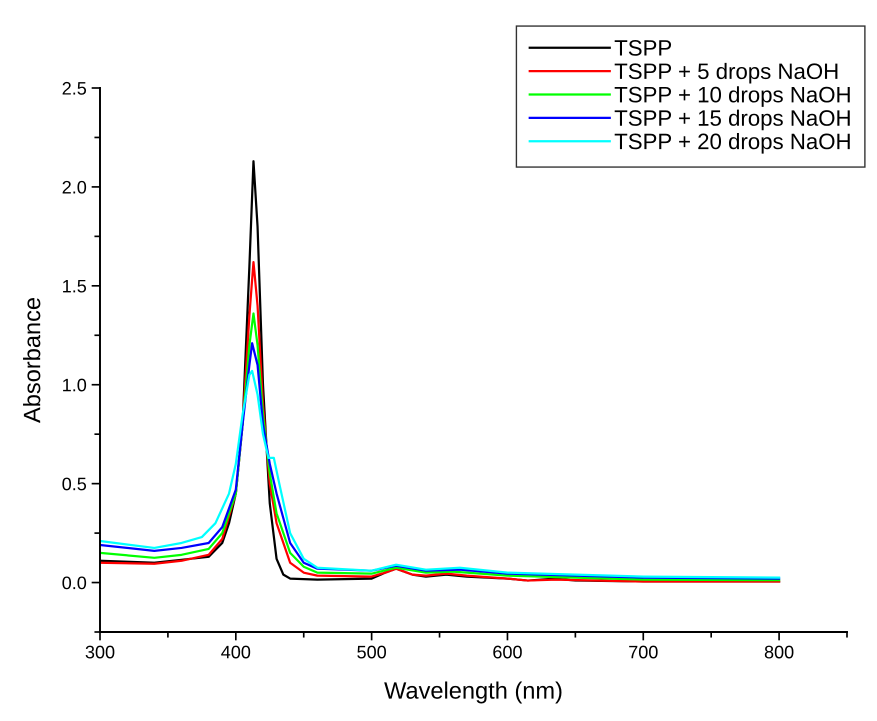 The width and height of the screenshot is (877, 721). Describe the element at coordinates (74, 583) in the screenshot. I see `y-tick-label: 0.0` at that location.